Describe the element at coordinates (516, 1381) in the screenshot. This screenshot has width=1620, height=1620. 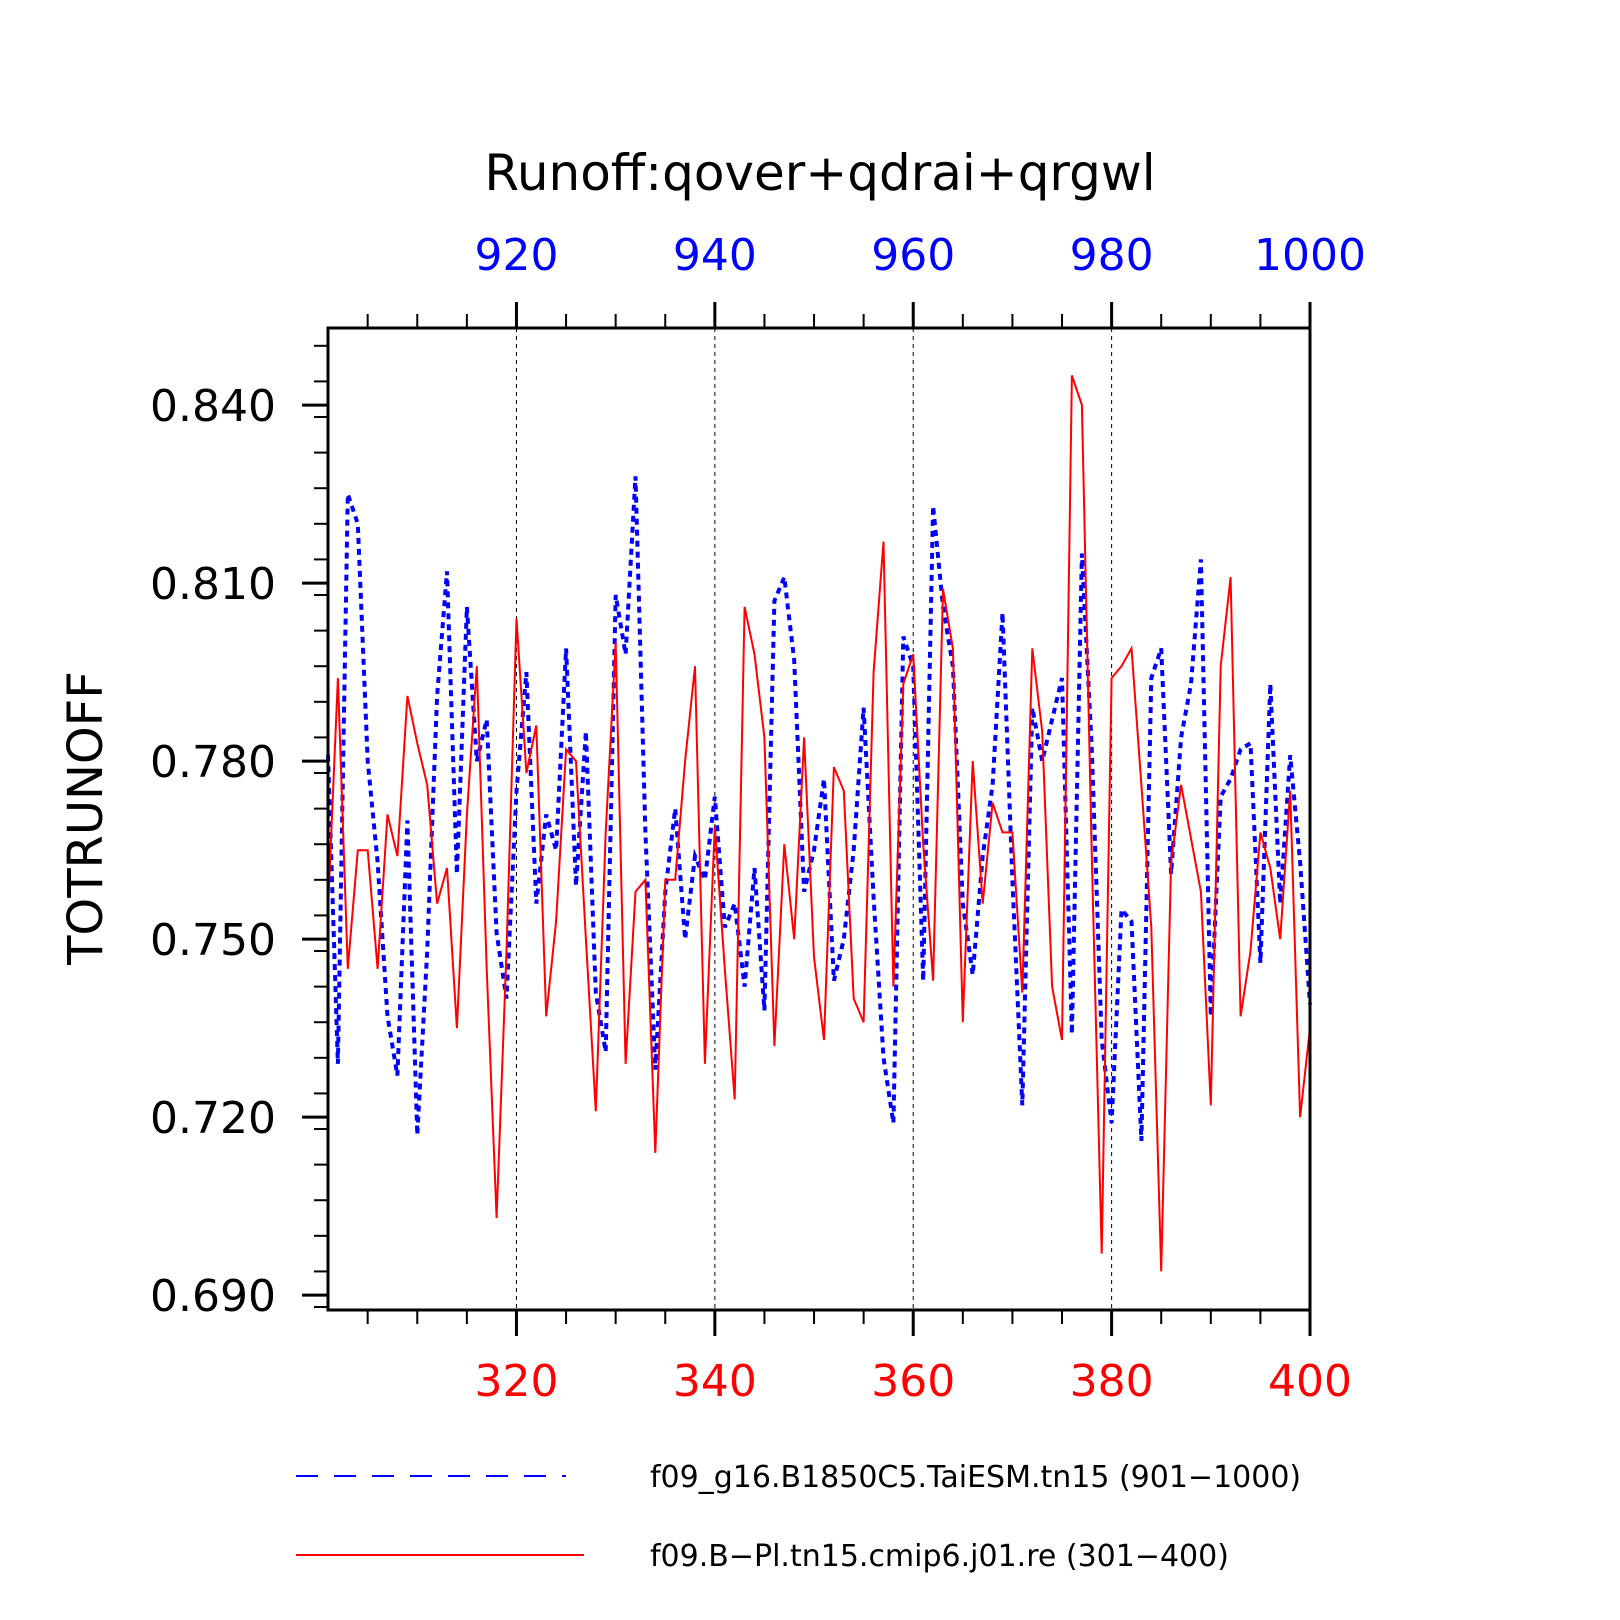
I see `x-bottom-tick-label: 320` at that location.